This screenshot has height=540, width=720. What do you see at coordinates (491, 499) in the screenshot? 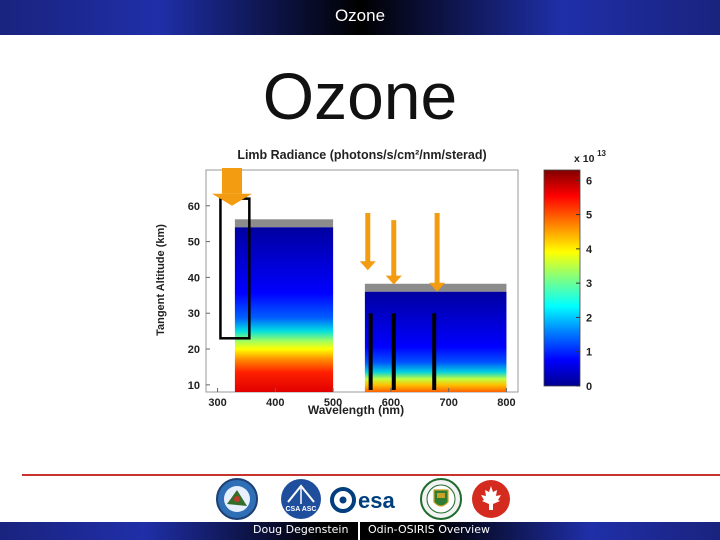
I see `canada-maple-leaf-logo` at bounding box center [491, 499].